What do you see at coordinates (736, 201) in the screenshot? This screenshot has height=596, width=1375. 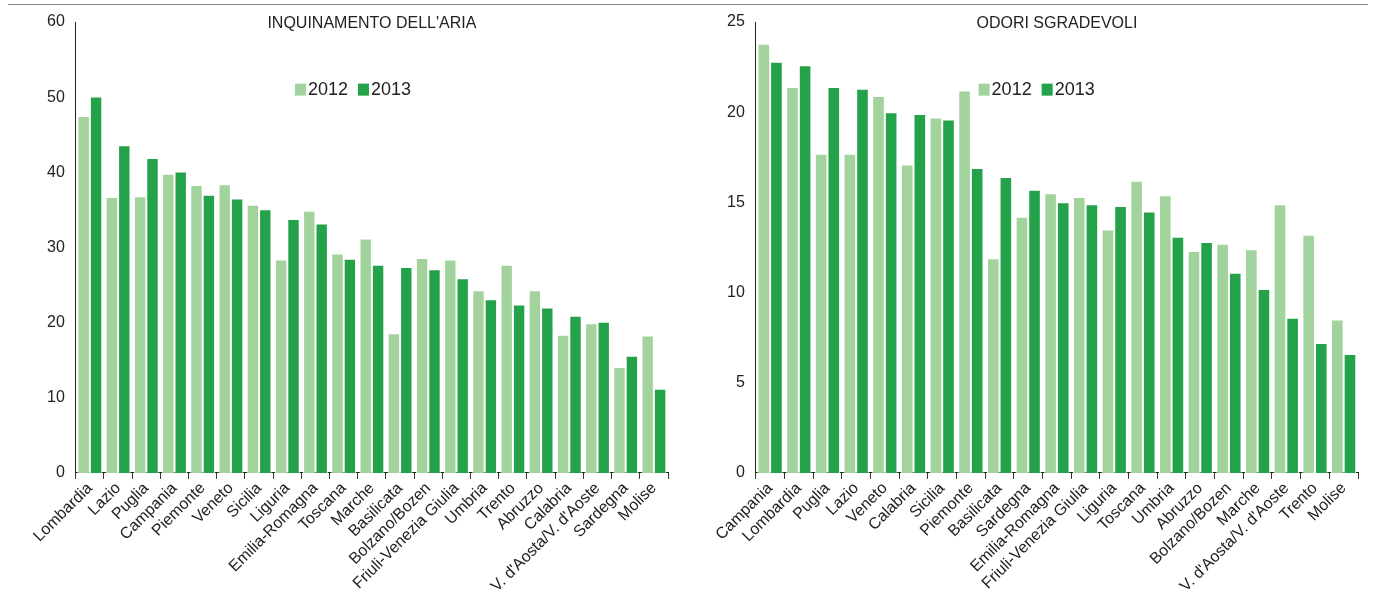 I see `y-tick-label: 15` at bounding box center [736, 201].